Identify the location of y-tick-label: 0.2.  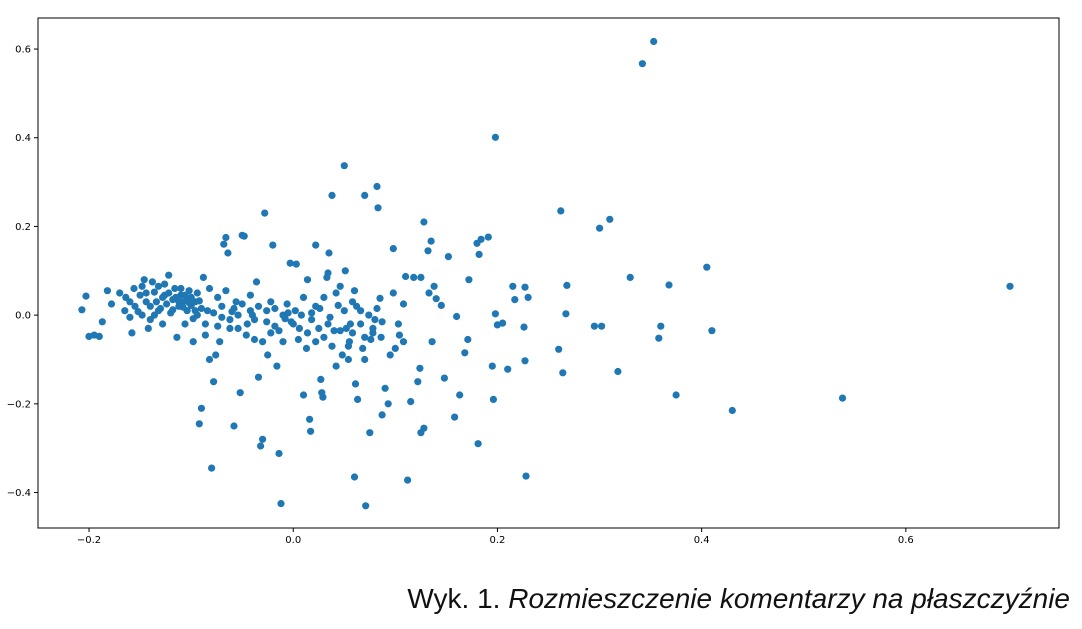
(23, 227).